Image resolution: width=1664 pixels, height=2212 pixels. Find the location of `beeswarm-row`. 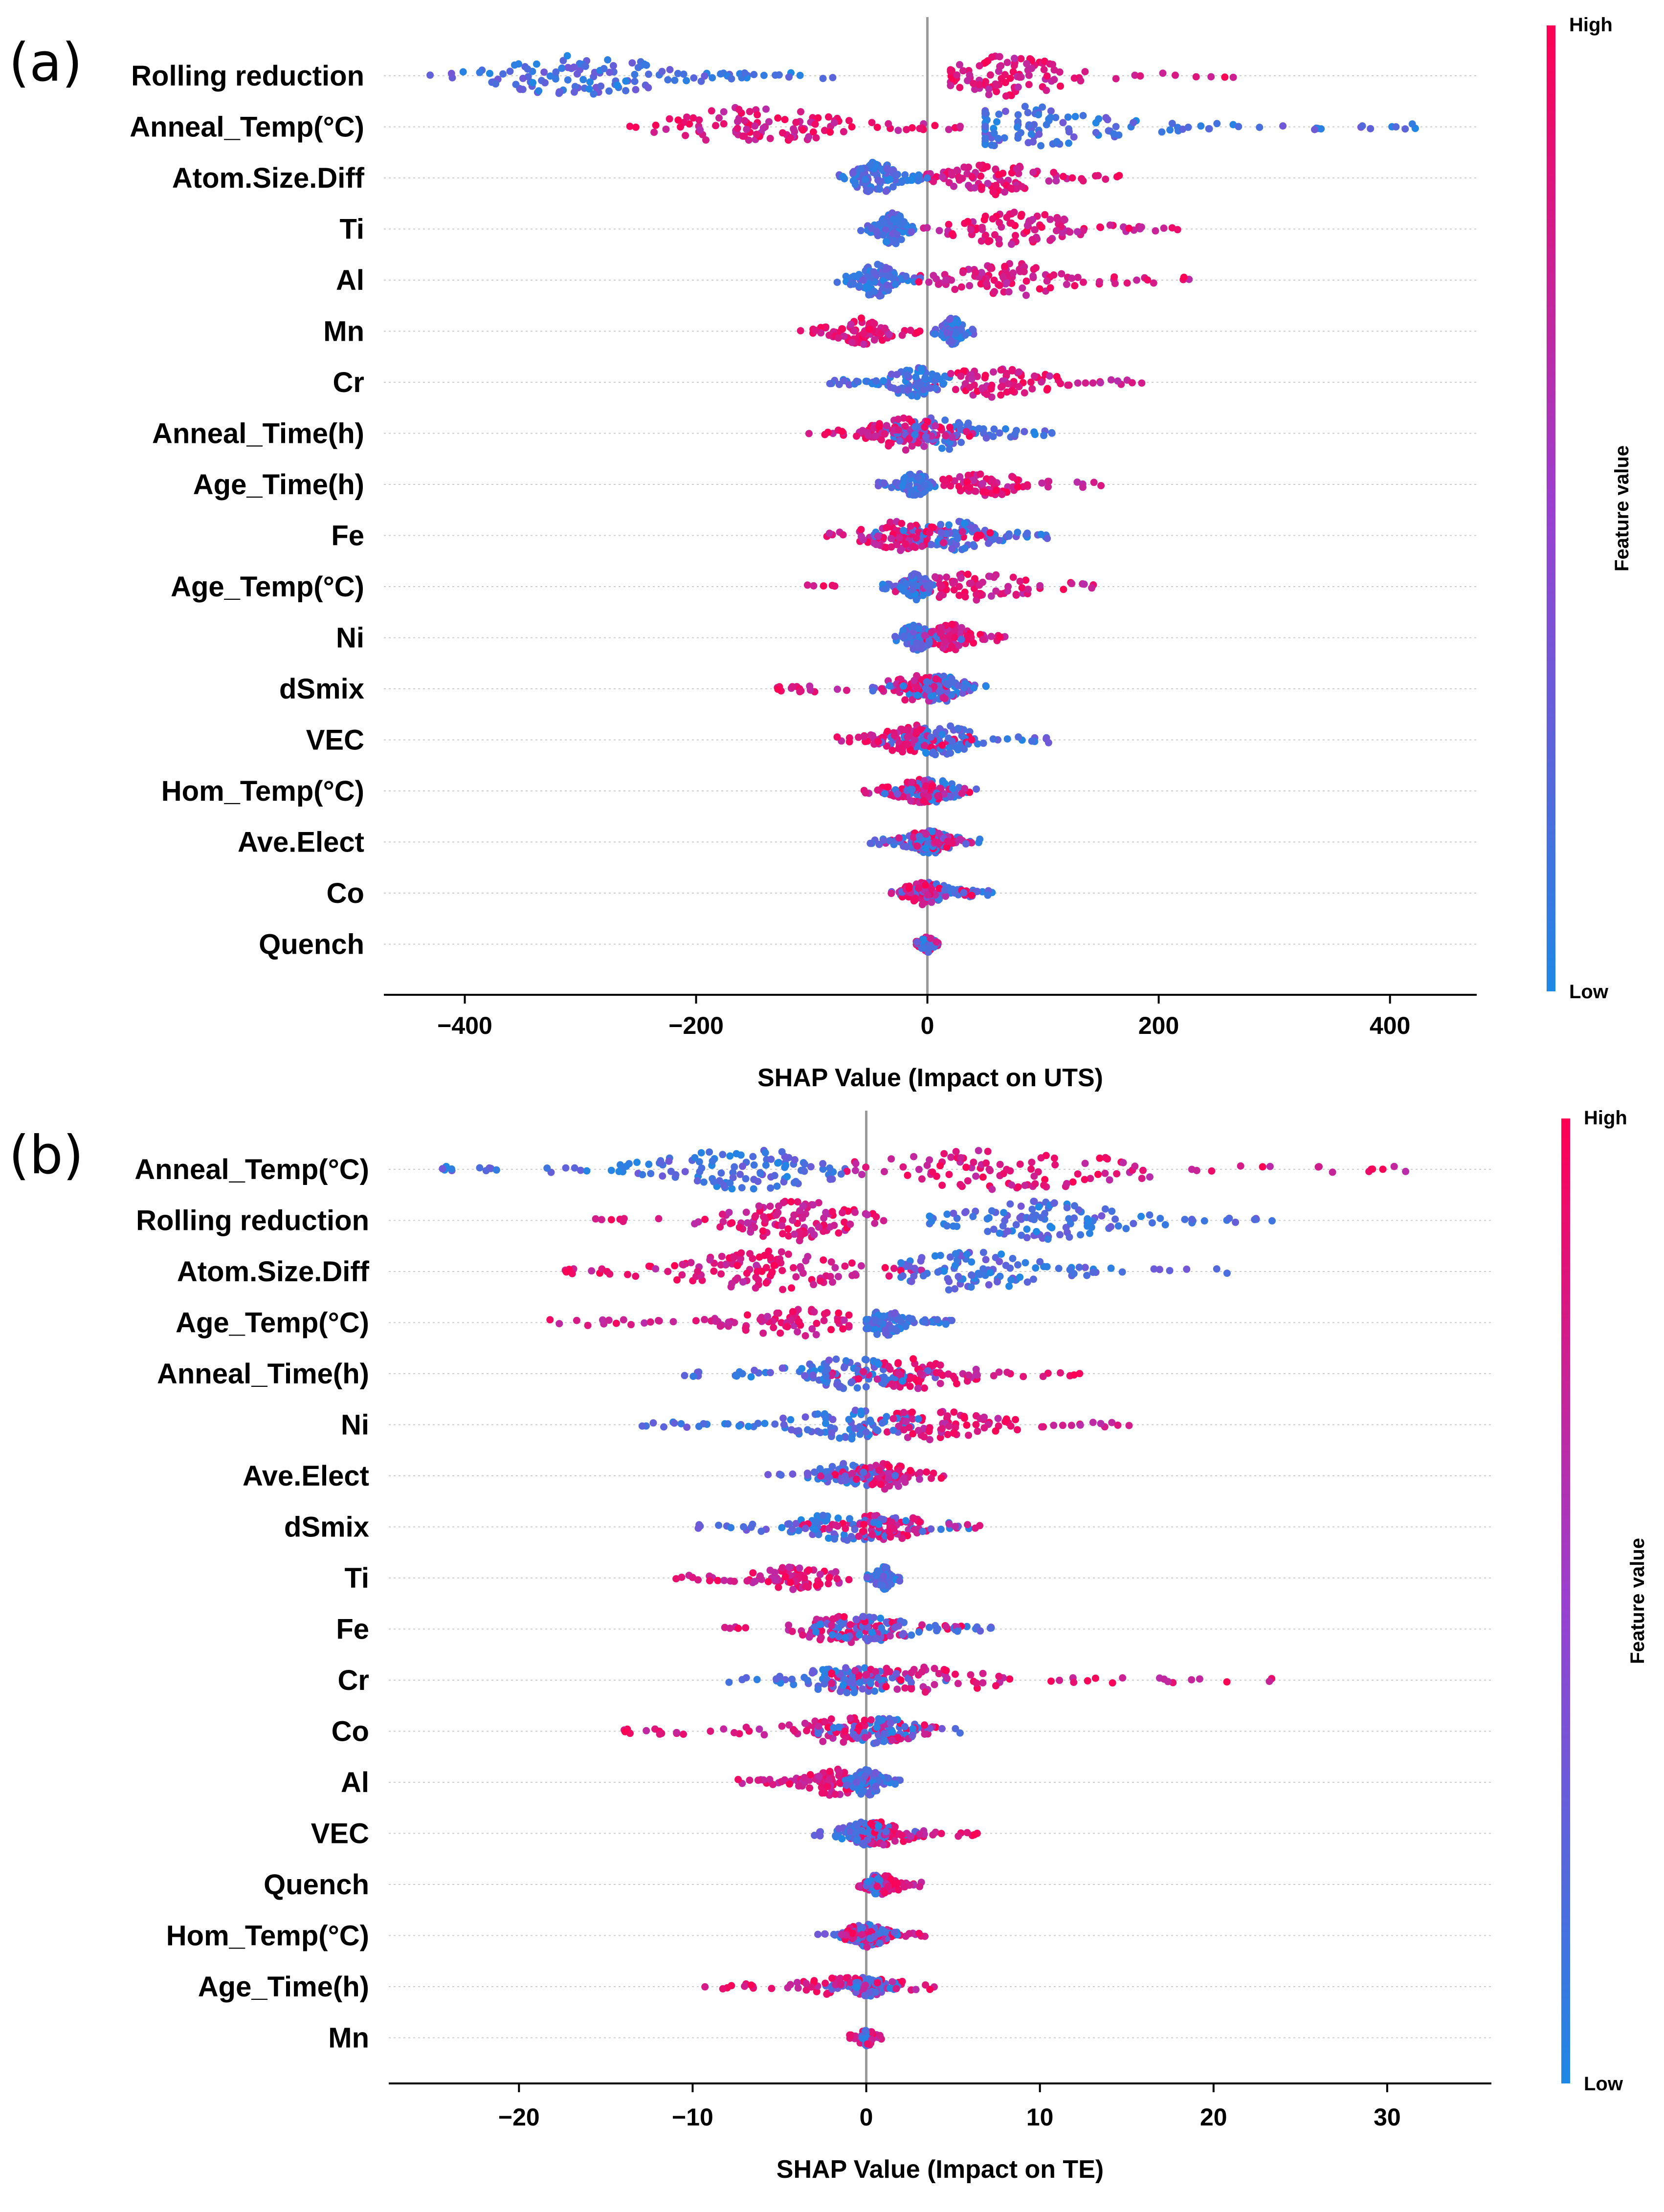

beeswarm-row is located at coordinates (950, 587).